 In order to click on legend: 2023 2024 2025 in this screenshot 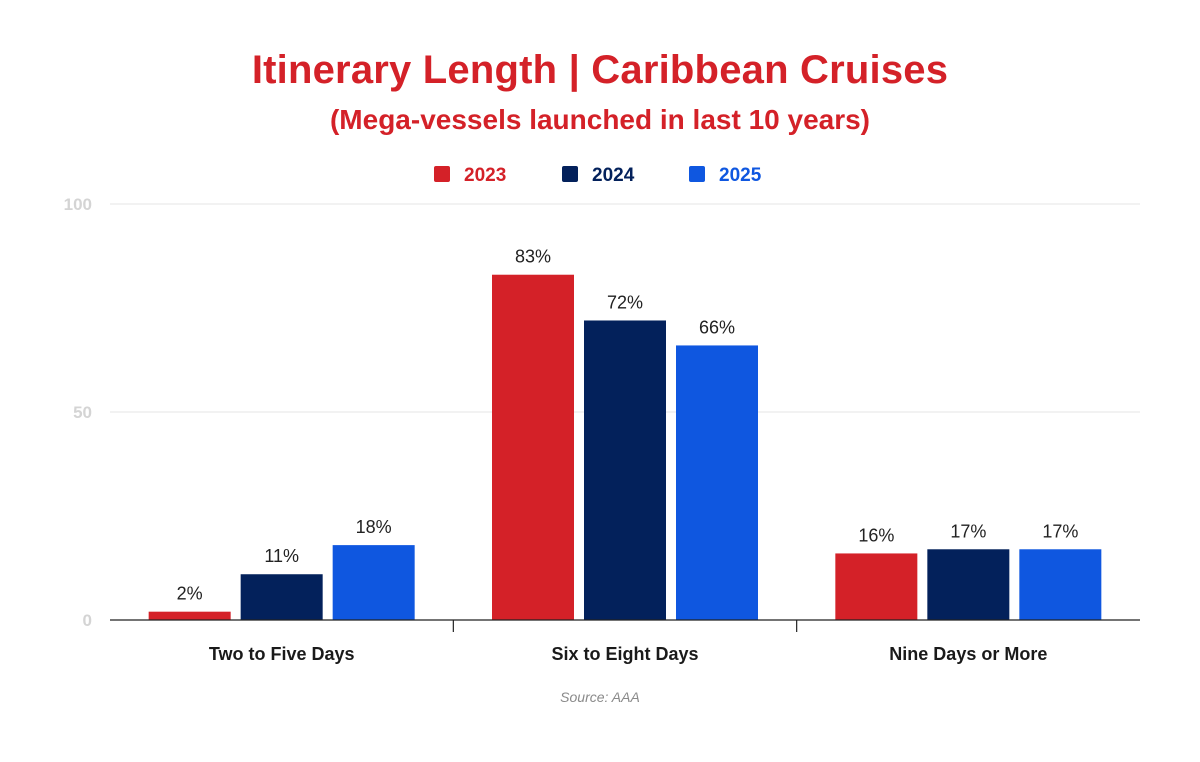, I will do `click(598, 175)`.